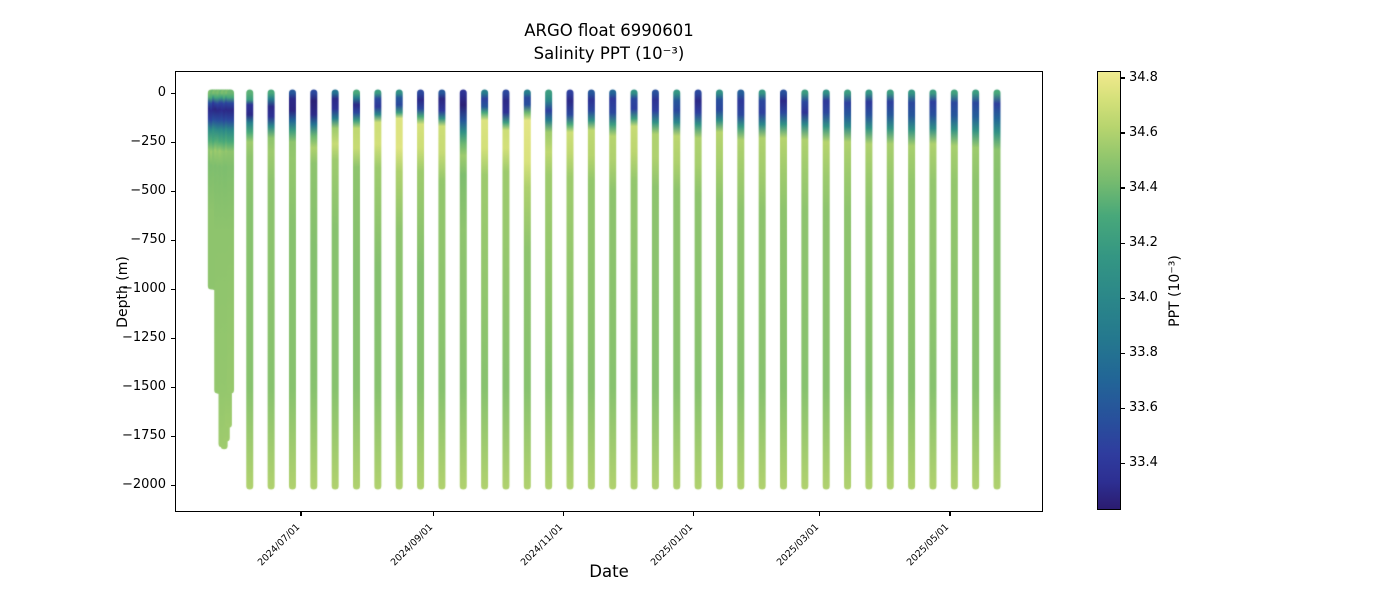 Image resolution: width=1400 pixels, height=600 pixels. Describe the element at coordinates (1175, 291) in the screenshot. I see `colorbar-label: PPT (10⁻³)` at that location.